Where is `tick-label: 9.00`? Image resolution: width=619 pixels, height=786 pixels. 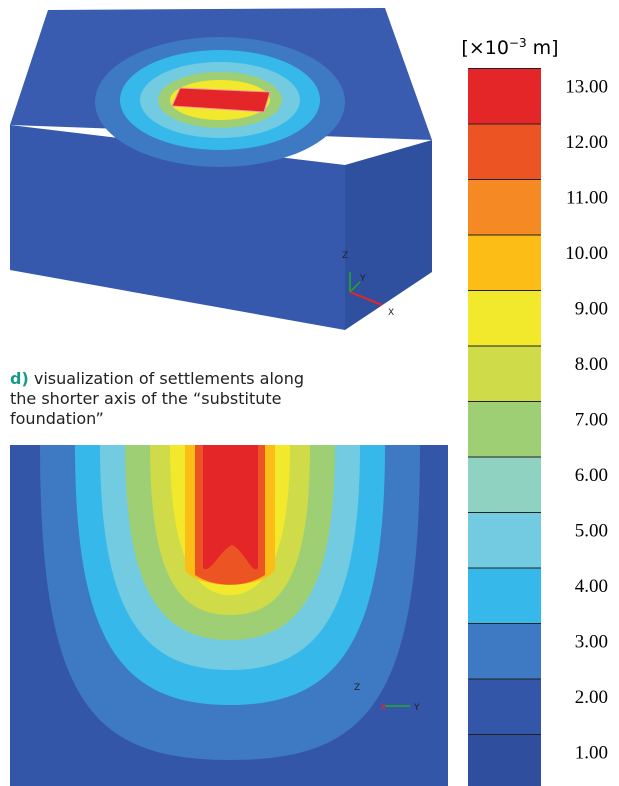
tick-label: 9.00 is located at coordinates (591, 309).